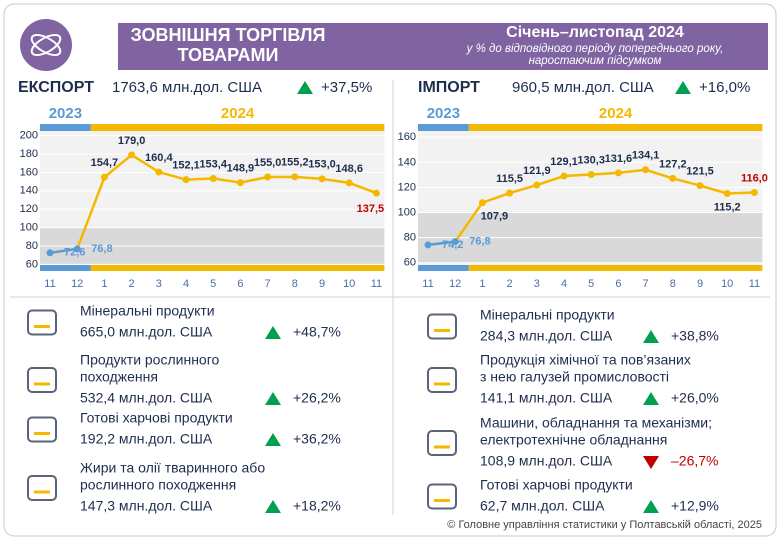 This screenshot has width=780, height=540. I want to click on logo-orbit, so click(46, 45).